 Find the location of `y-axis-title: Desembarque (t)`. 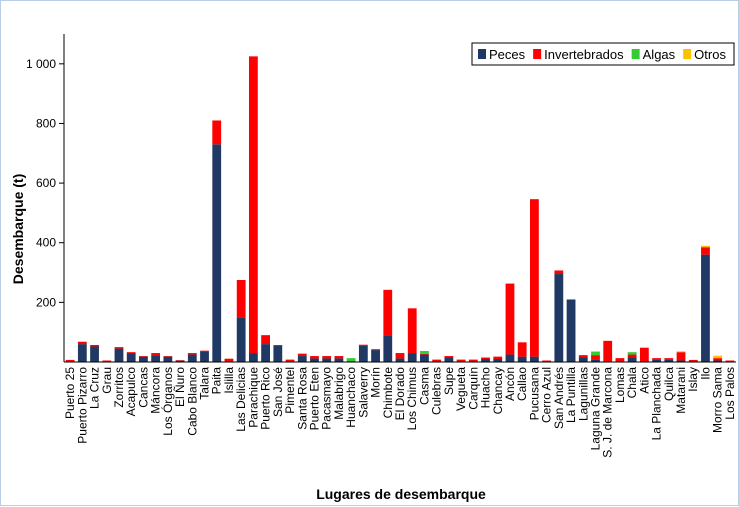

y-axis-title: Desembarque (t) is located at coordinates (18, 229).